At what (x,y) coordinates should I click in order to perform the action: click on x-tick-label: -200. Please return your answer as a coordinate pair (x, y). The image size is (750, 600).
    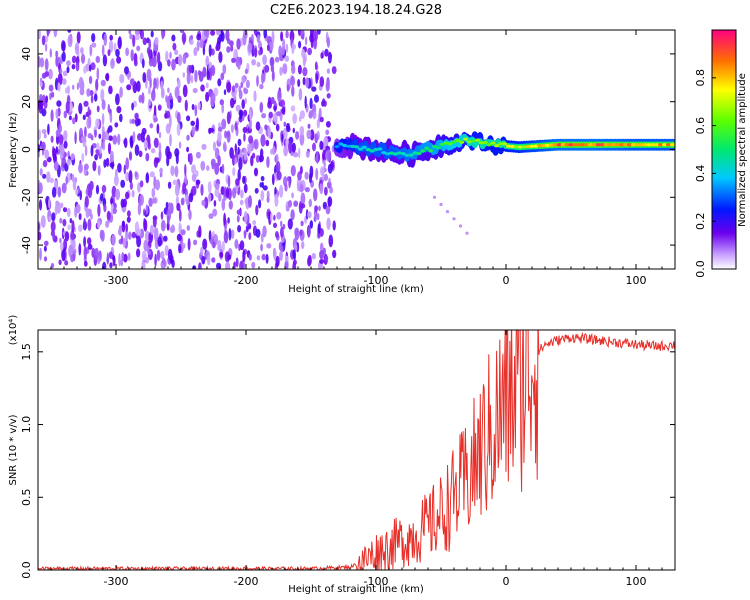
    Looking at the image, I should click on (246, 280).